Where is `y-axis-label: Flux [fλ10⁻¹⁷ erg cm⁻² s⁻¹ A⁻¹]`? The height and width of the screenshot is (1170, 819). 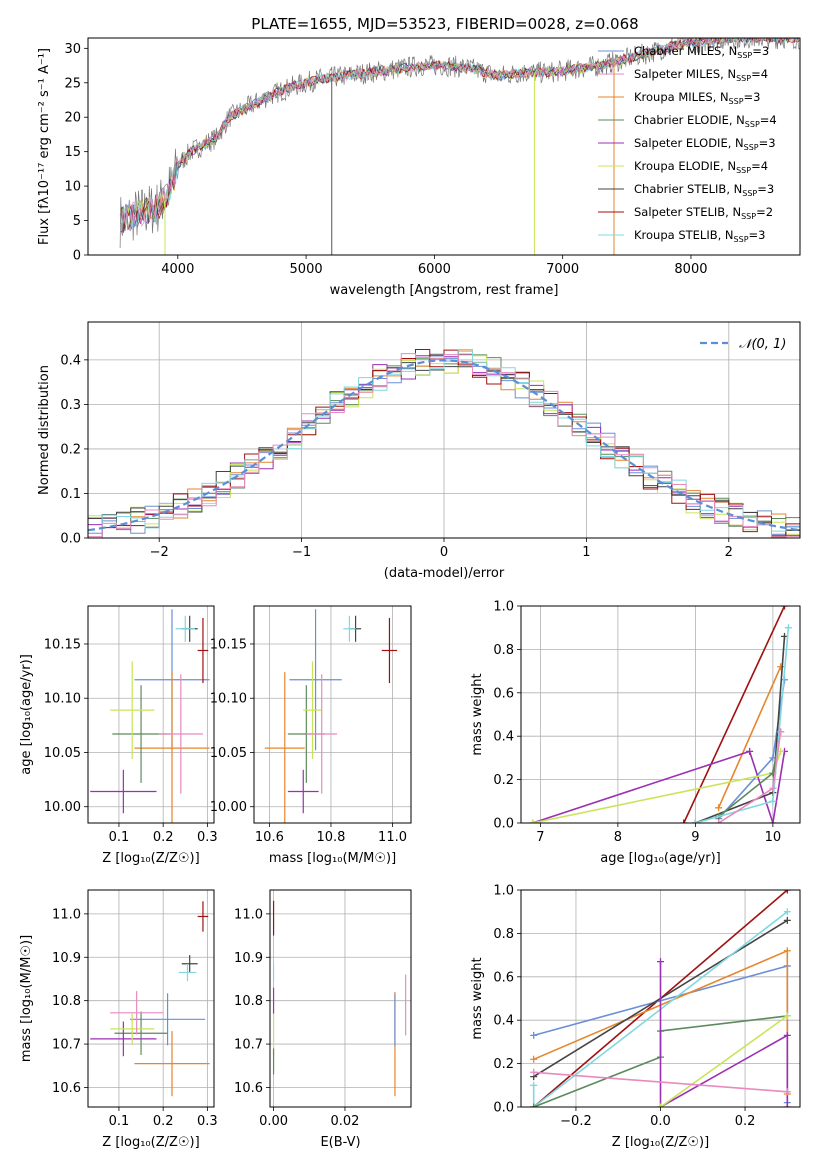
y-axis-label: Flux [fλ10⁻¹⁷ erg cm⁻² s⁻¹ A⁻¹] is located at coordinates (44, 146).